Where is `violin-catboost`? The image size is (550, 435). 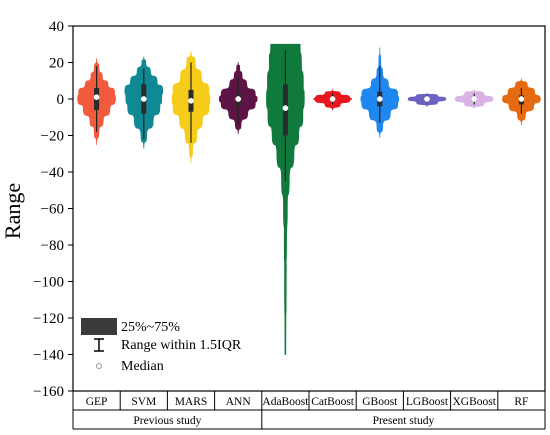
violin-catboost is located at coordinates (332, 100).